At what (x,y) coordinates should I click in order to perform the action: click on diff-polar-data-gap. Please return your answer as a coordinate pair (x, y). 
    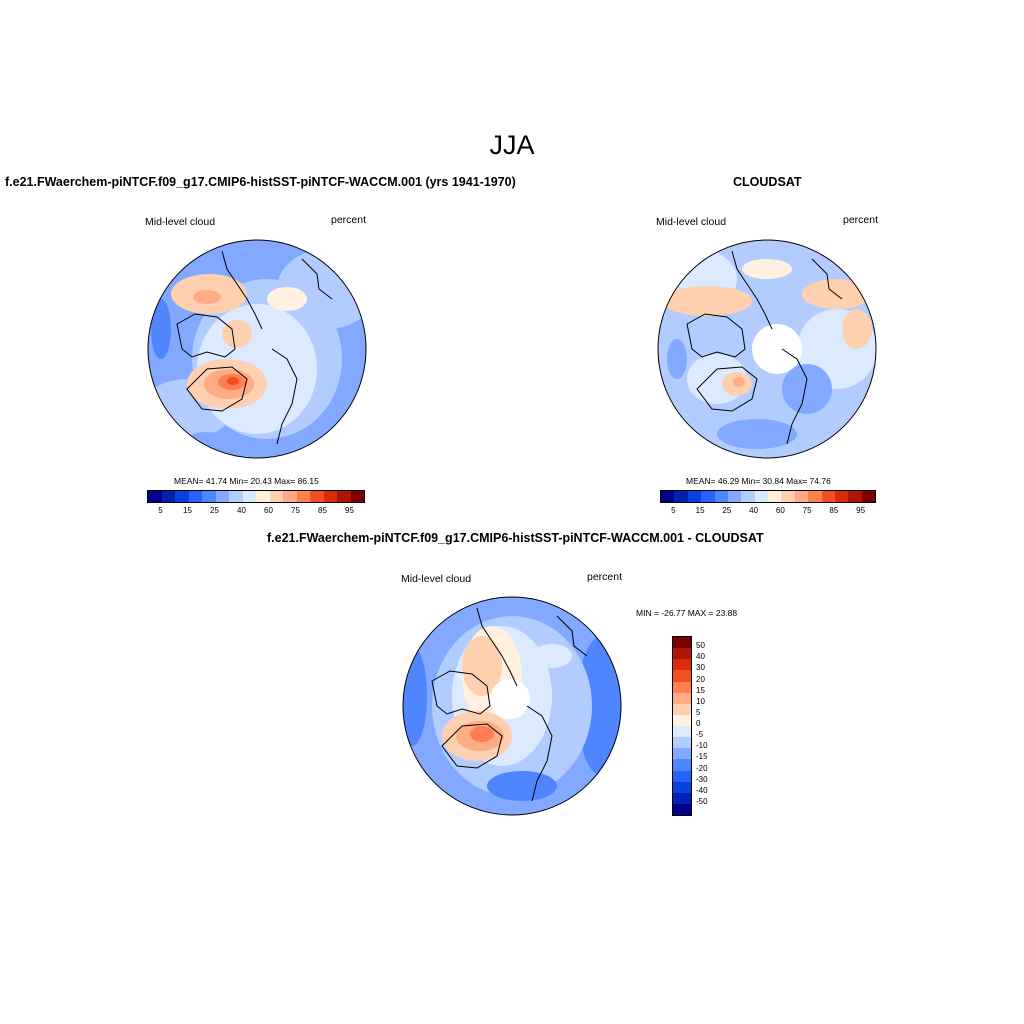
    Looking at the image, I should click on (510, 699).